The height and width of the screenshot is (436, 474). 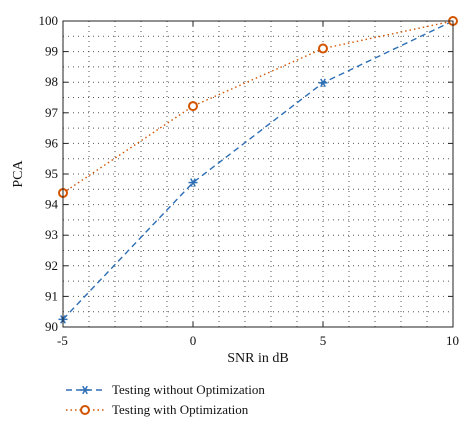 I want to click on y-tick-label: 92, so click(x=51, y=265).